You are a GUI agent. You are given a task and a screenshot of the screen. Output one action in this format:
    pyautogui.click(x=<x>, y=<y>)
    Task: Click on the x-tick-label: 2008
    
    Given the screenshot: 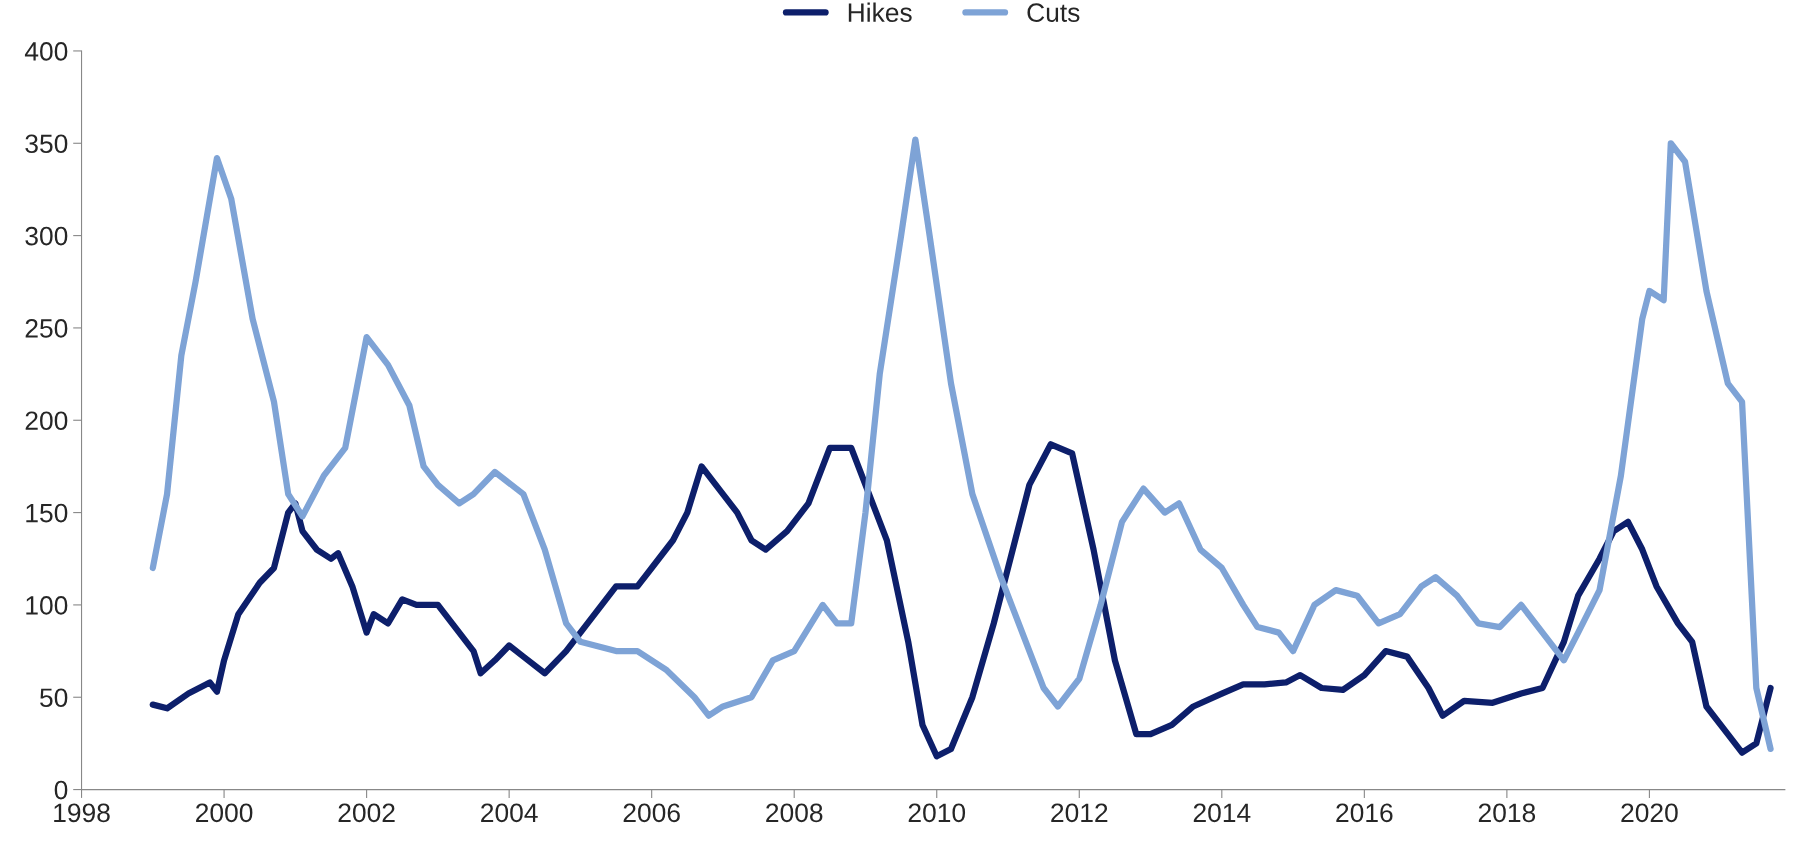 What is the action you would take?
    pyautogui.click(x=794, y=813)
    